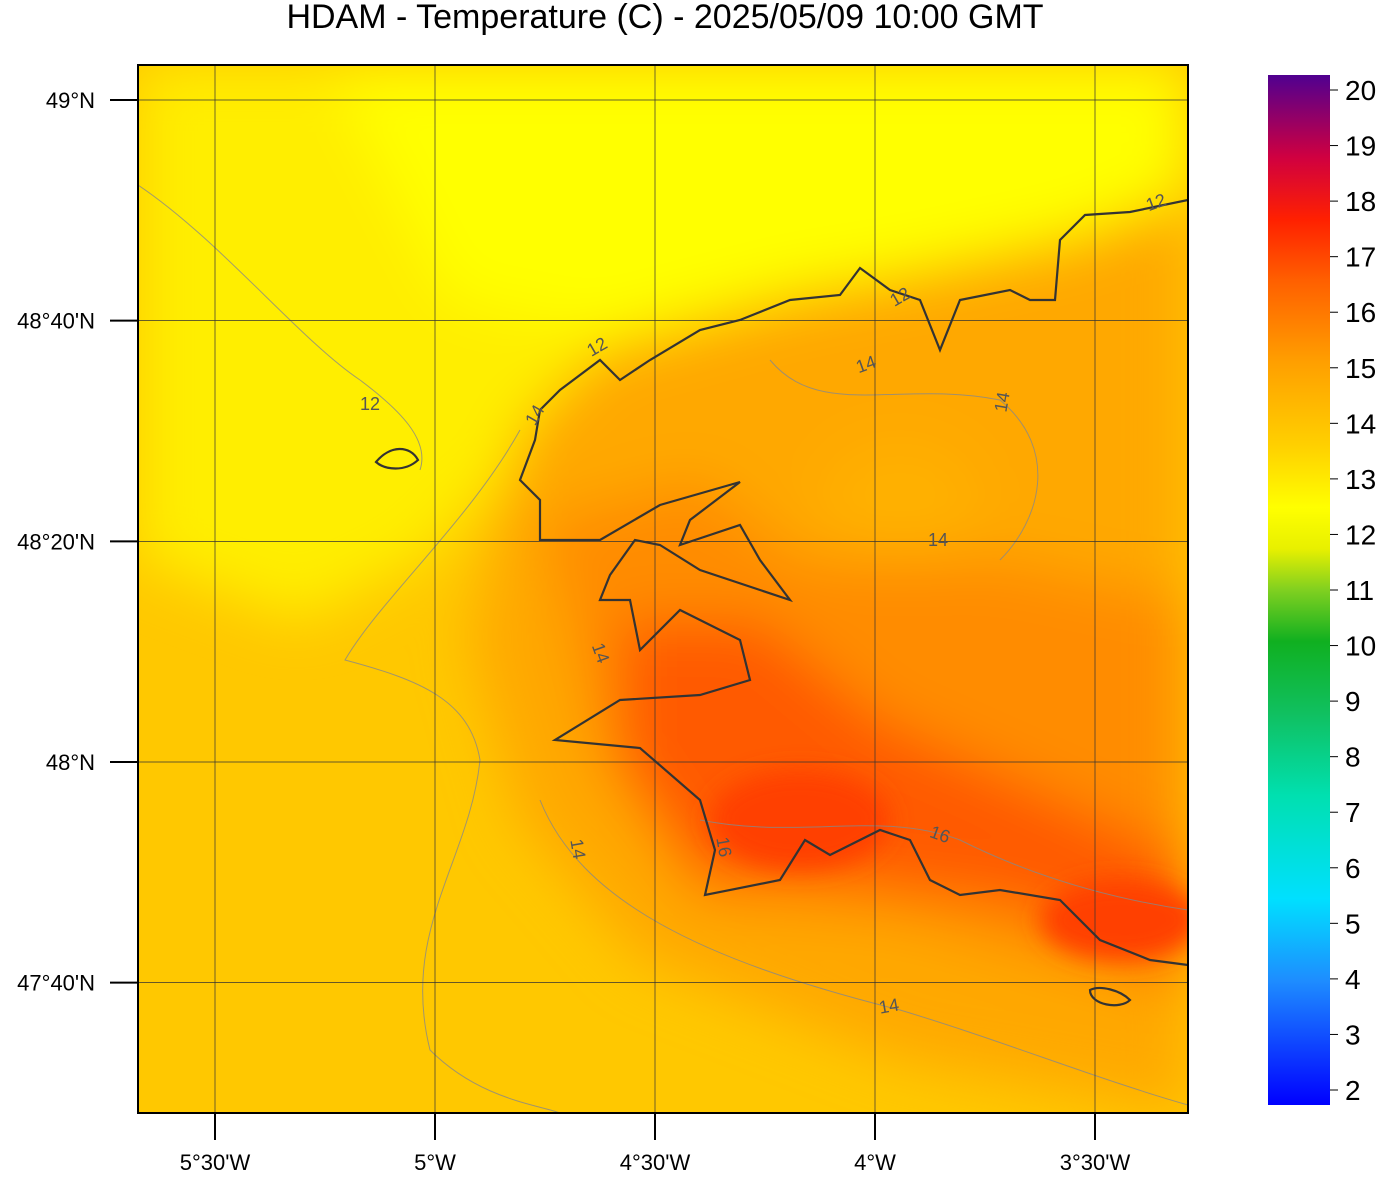 The width and height of the screenshot is (1382, 1185). What do you see at coordinates (1095, 1162) in the screenshot?
I see `lon-label: 3°30'W` at bounding box center [1095, 1162].